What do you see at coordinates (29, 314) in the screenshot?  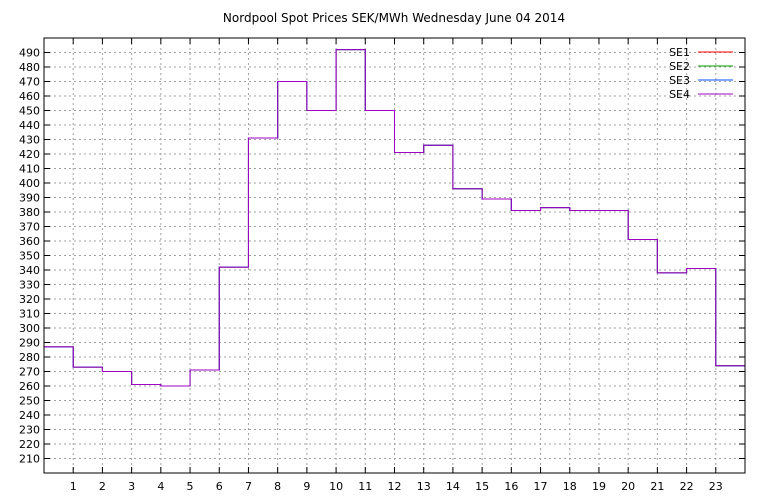 I see `y-tick-label: 310` at bounding box center [29, 314].